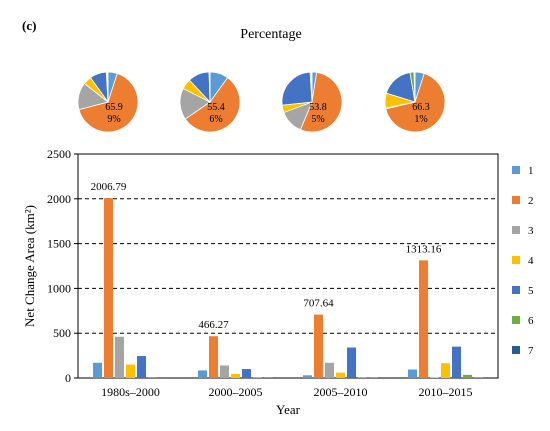 This screenshot has width=550, height=431. What do you see at coordinates (420, 119) in the screenshot?
I see `pie-label-percent: 1%` at bounding box center [420, 119].